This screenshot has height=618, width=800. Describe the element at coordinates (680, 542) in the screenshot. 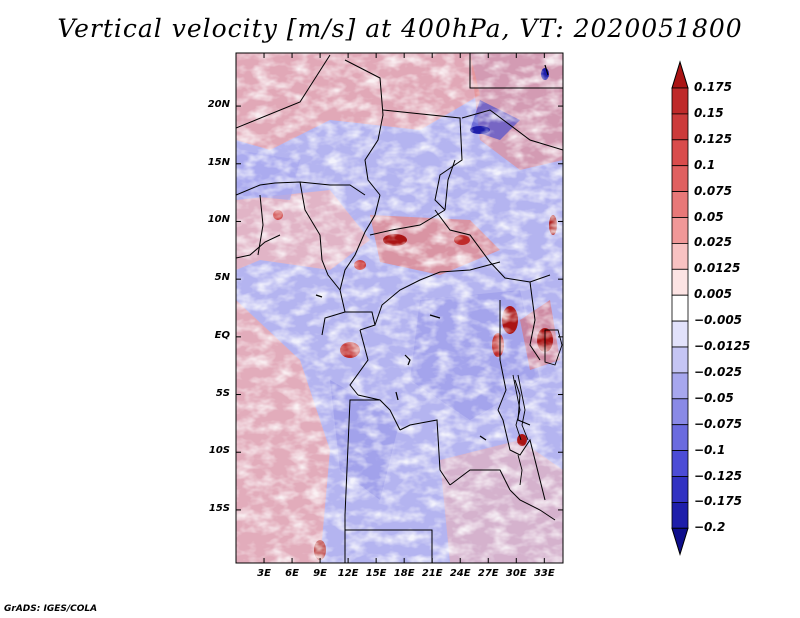

I see `colorbar-bottom-arrow` at that location.